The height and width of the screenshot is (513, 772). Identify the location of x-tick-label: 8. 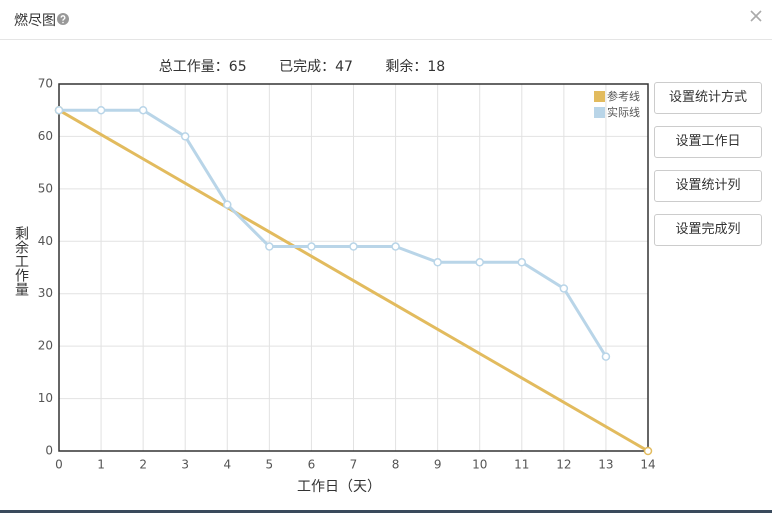
(396, 465).